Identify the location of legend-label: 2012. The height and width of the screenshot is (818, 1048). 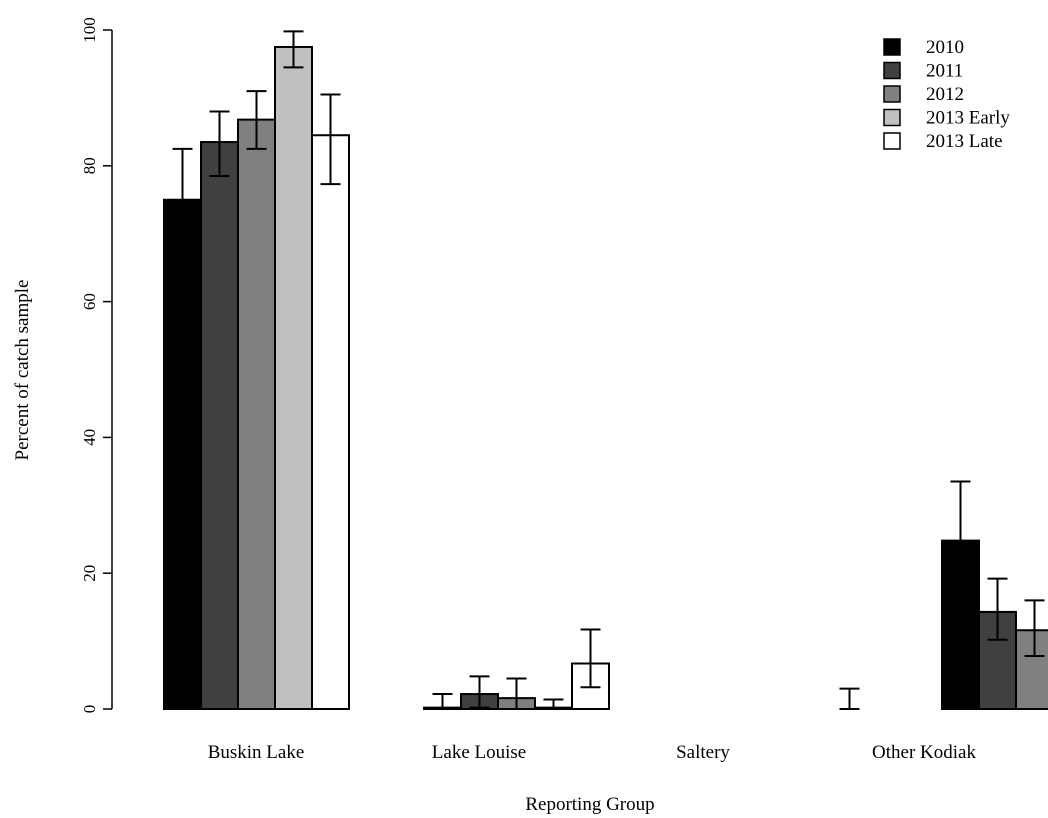
(945, 94).